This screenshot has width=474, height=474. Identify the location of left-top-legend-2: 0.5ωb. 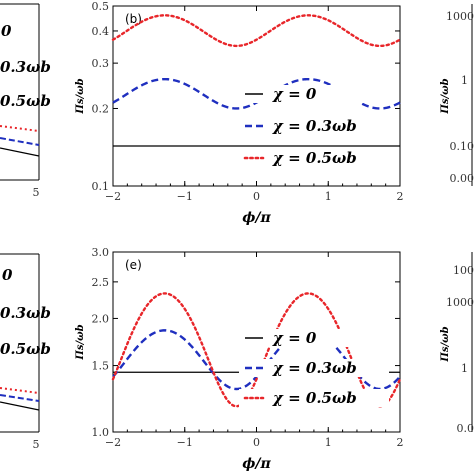
(25, 101).